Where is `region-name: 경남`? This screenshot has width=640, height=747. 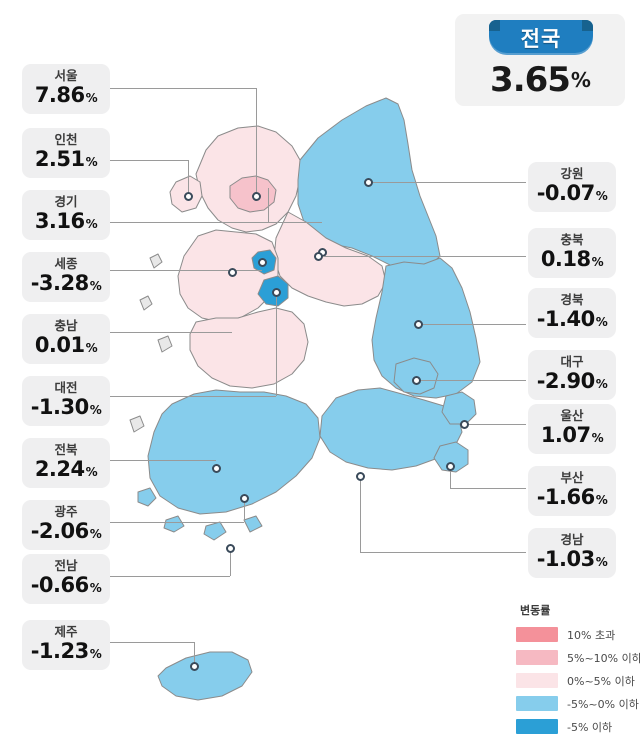 region-name: 경남 is located at coordinates (572, 539).